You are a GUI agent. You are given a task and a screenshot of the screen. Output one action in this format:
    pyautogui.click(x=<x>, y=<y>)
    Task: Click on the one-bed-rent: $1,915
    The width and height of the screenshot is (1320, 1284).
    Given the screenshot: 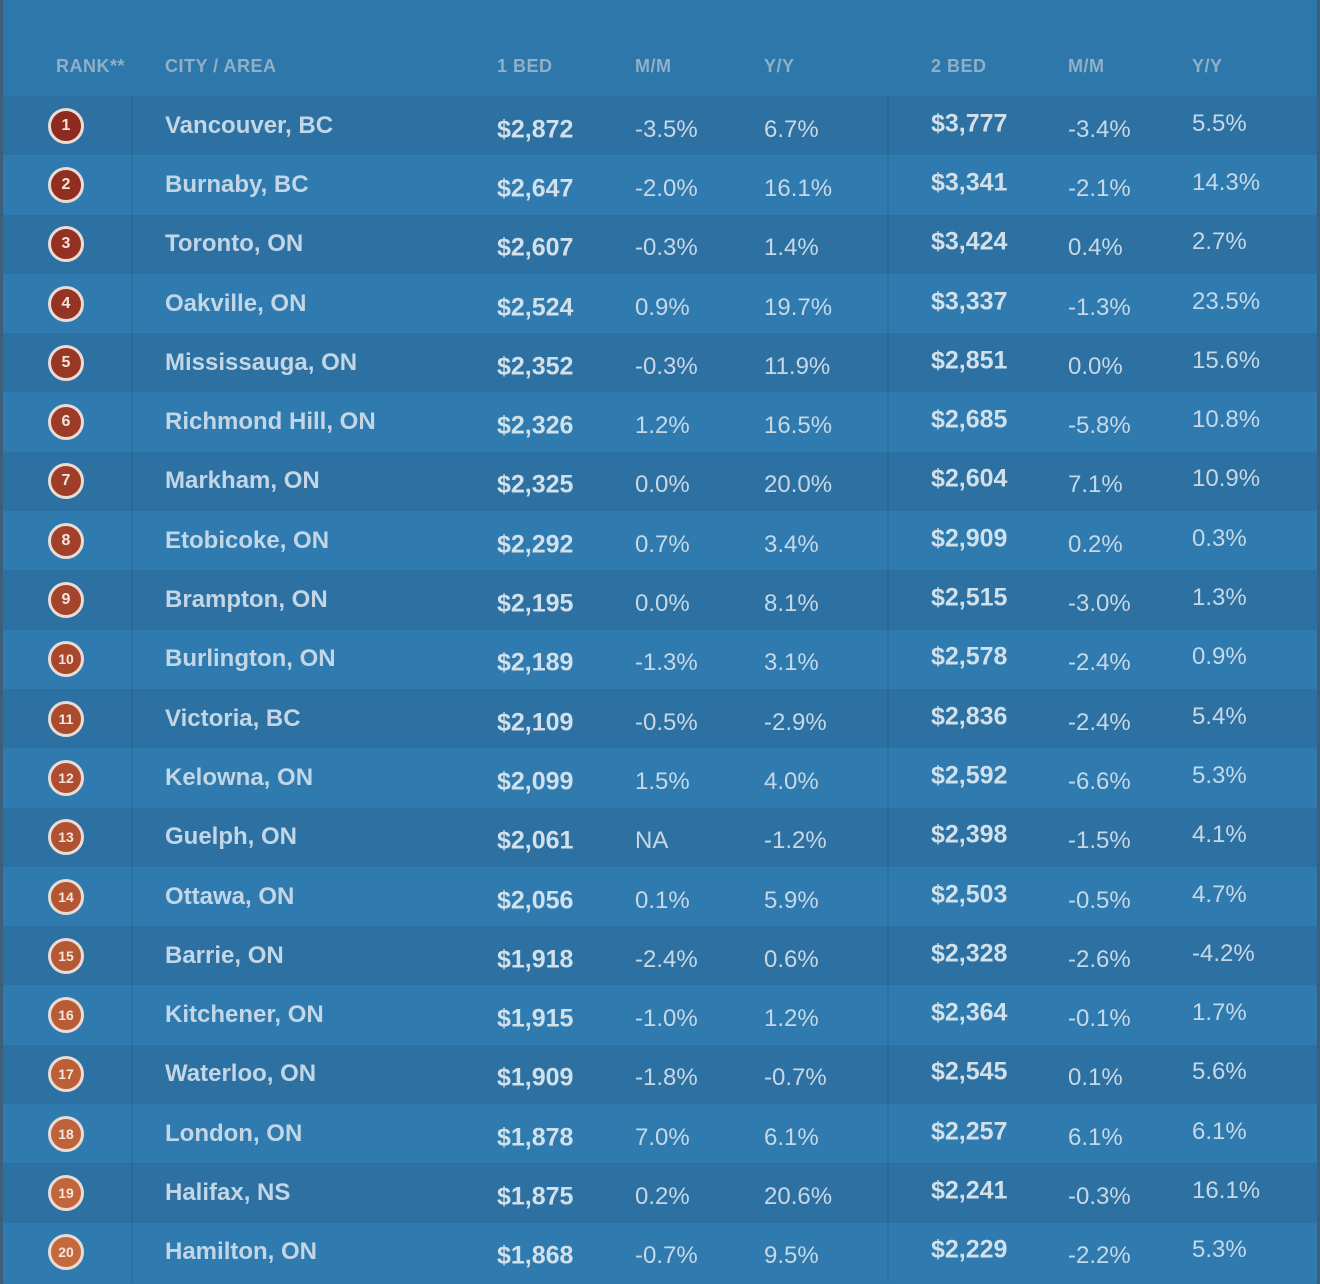 What is the action you would take?
    pyautogui.click(x=535, y=1018)
    